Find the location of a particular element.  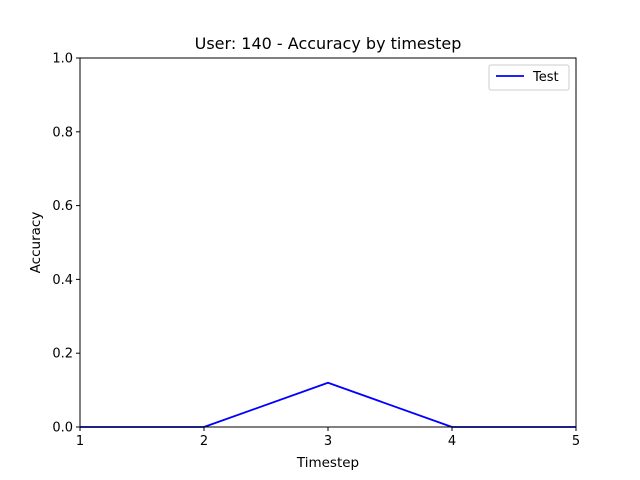

legend: Test is located at coordinates (529, 77).